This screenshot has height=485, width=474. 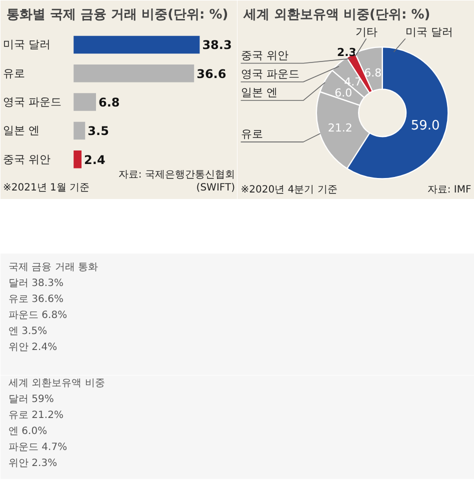 What do you see at coordinates (46, 188) in the screenshot?
I see `text: ※2021년 1월 기준` at bounding box center [46, 188].